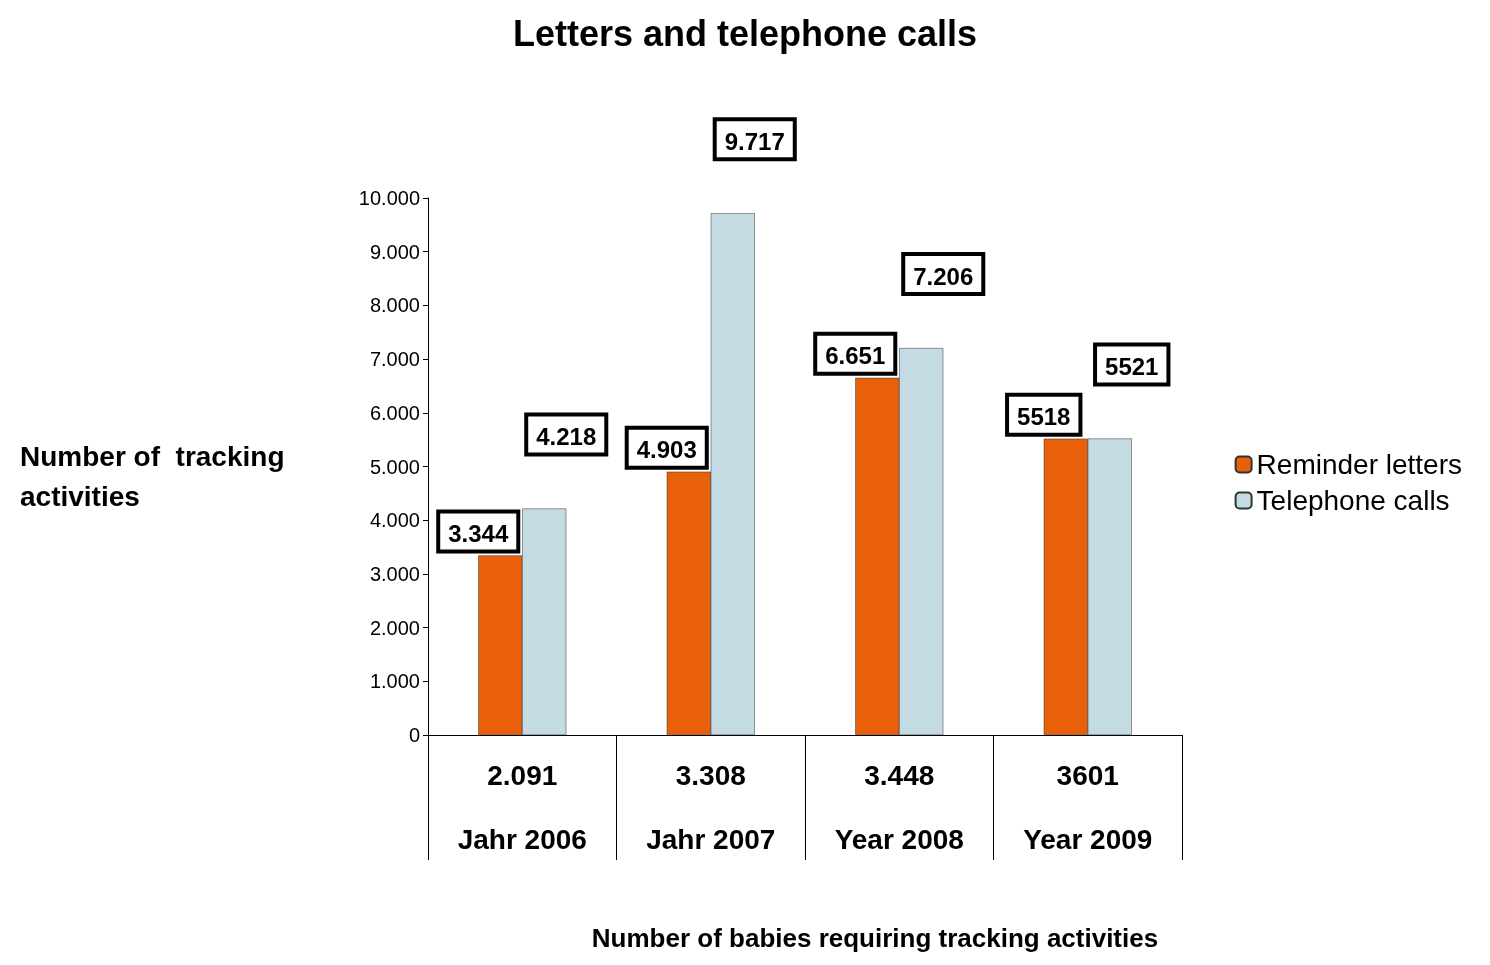 The height and width of the screenshot is (965, 1490). I want to click on y-tick-label: 4.000, so click(394, 520).